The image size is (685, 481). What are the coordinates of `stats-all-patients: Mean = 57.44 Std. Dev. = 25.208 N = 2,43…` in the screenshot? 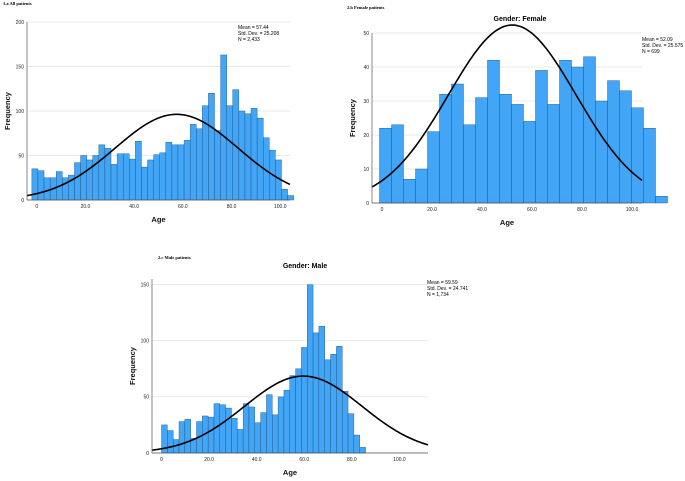 It's located at (258, 34).